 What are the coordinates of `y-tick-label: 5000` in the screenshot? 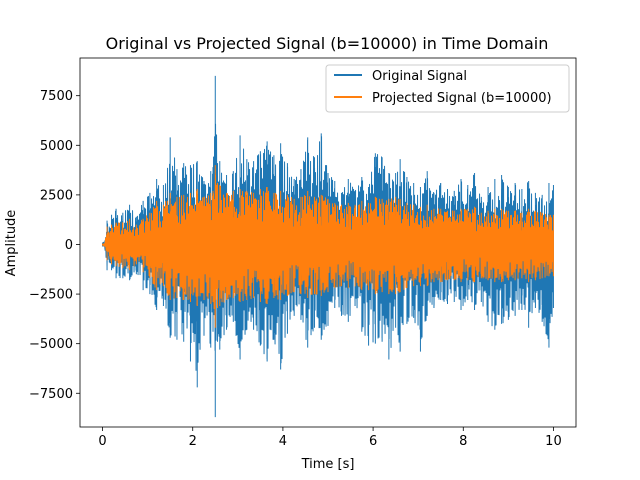 It's located at (56, 146).